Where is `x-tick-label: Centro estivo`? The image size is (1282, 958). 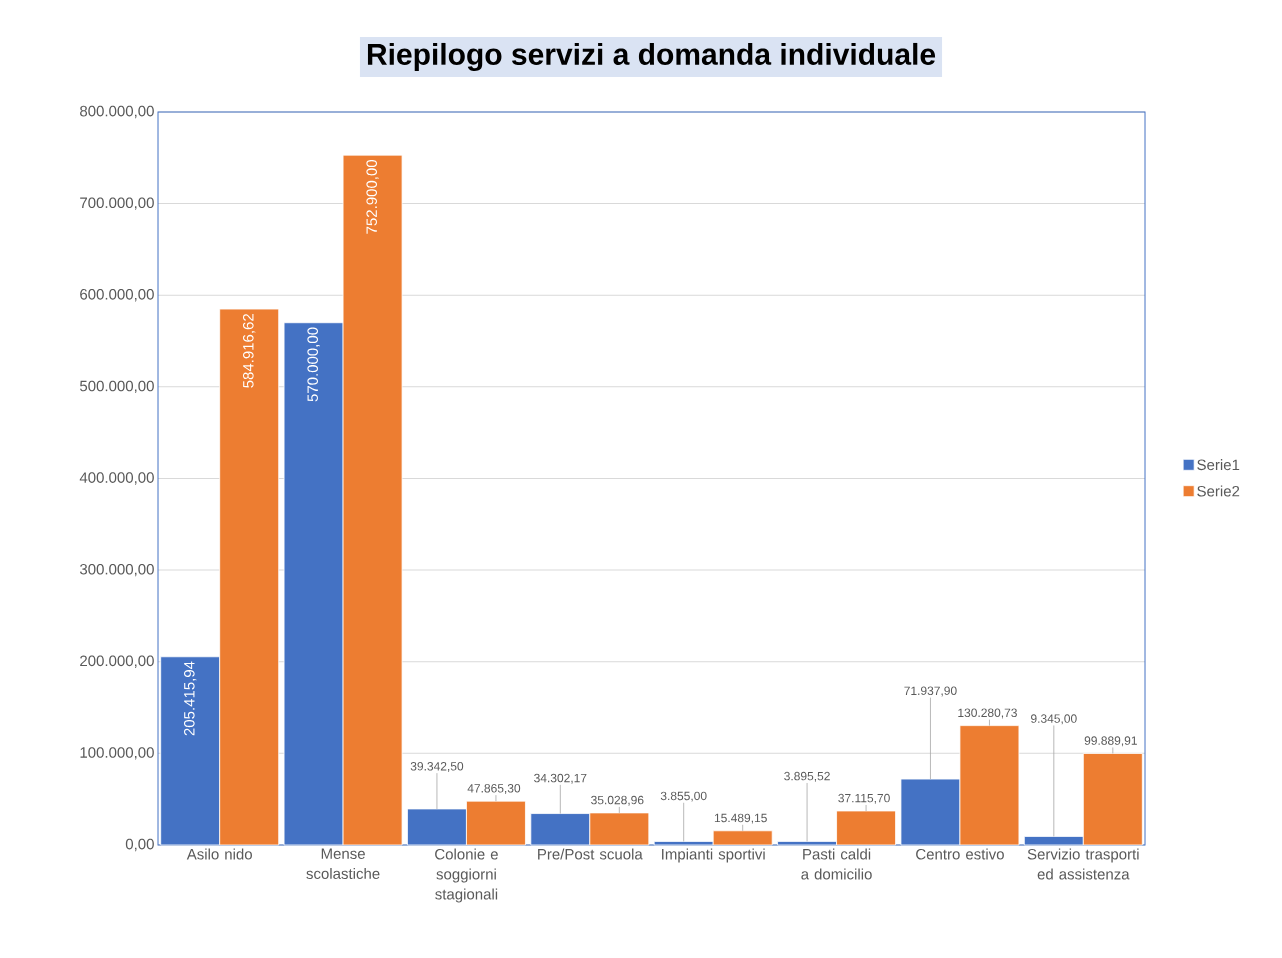
x-tick-label: Centro estivo is located at coordinates (960, 854).